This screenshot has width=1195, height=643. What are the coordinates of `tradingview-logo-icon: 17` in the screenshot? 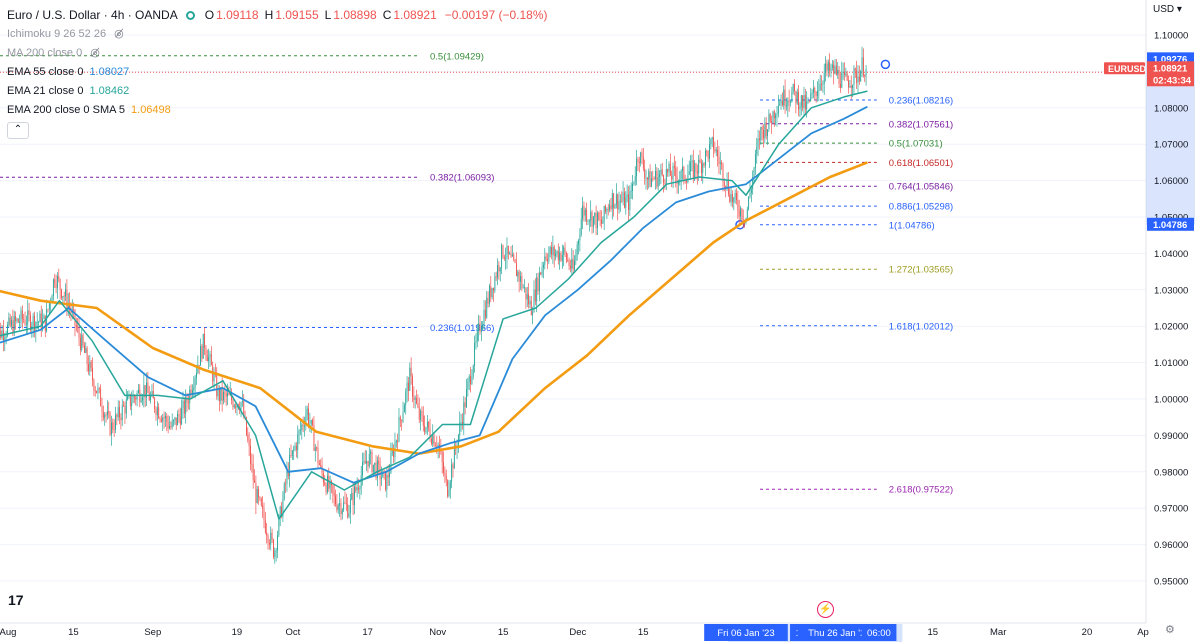 It's located at (16, 600).